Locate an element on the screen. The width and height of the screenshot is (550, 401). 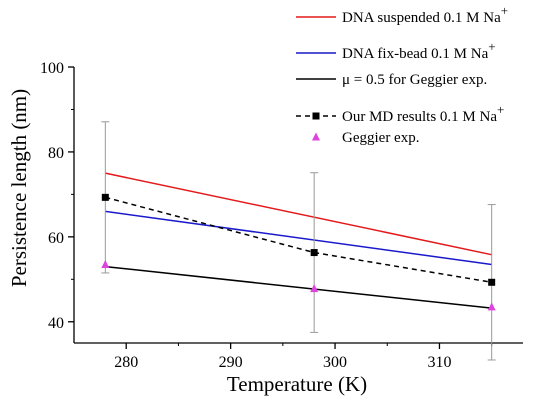
legend-item-3-superscript: + is located at coordinates (500, 109).